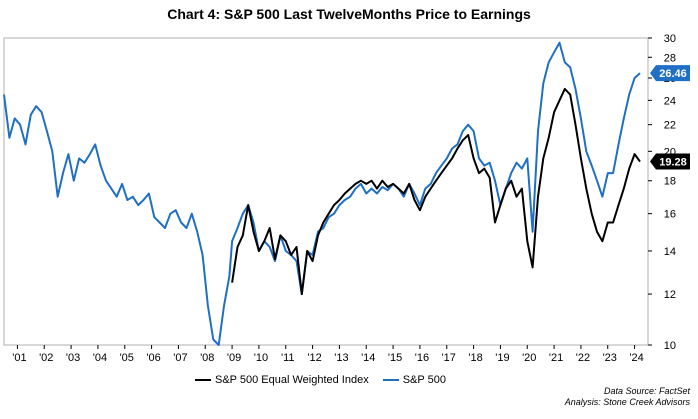 The width and height of the screenshot is (698, 419). I want to click on end-label-badge-sp500, so click(670, 73).